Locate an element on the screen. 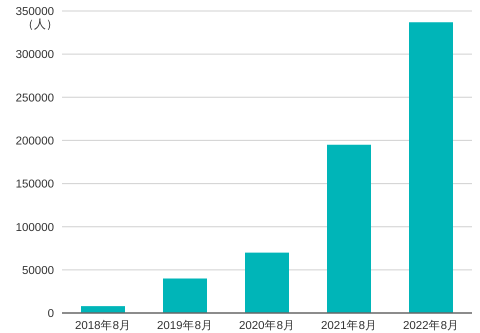 The height and width of the screenshot is (333, 480). y-tick-label: 300000 is located at coordinates (35, 55).